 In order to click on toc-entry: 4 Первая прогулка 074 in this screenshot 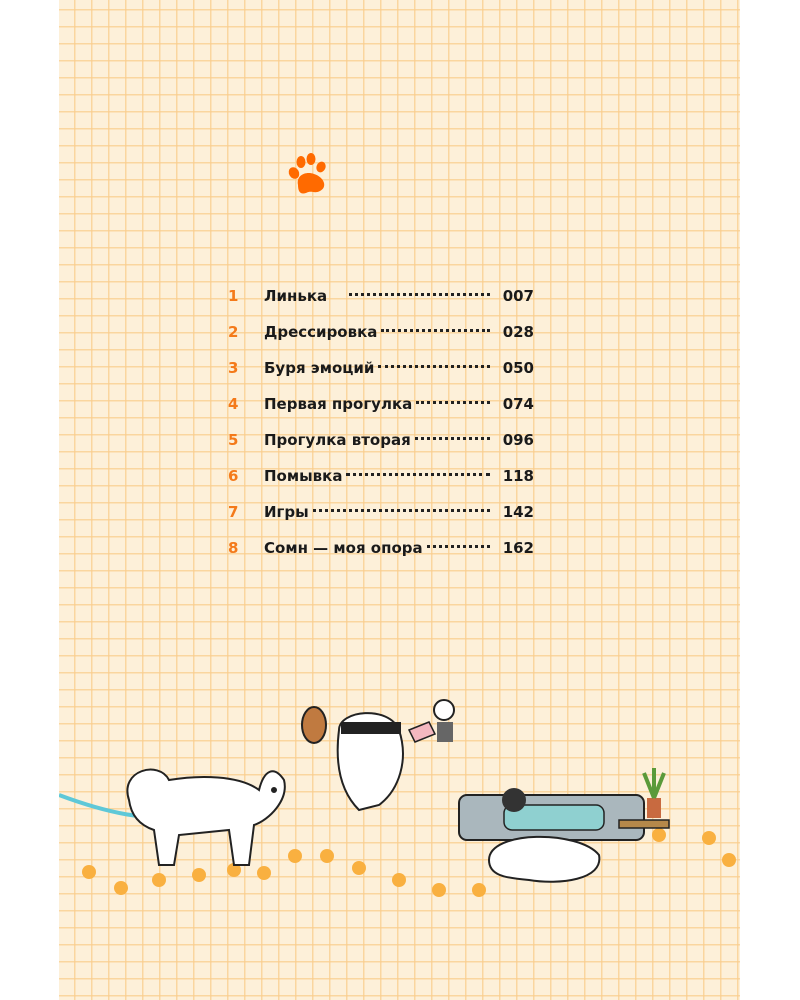, I will do `click(381, 404)`.